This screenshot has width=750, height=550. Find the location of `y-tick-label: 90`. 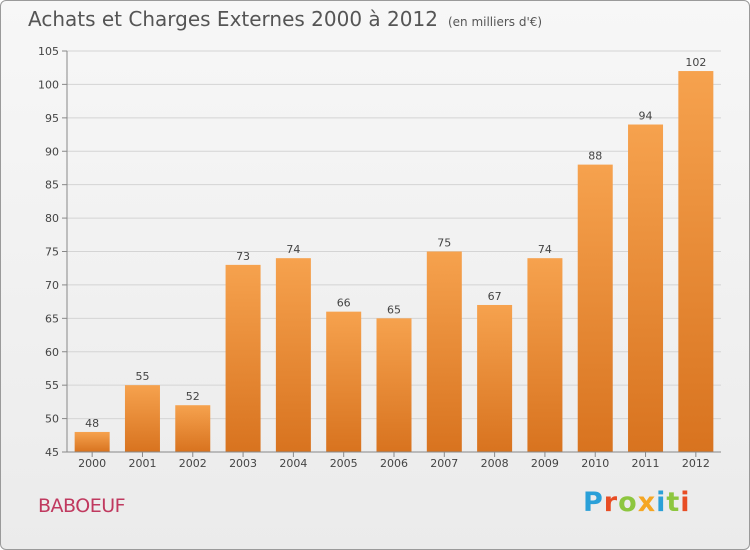

y-tick-label: 90 is located at coordinates (52, 151).